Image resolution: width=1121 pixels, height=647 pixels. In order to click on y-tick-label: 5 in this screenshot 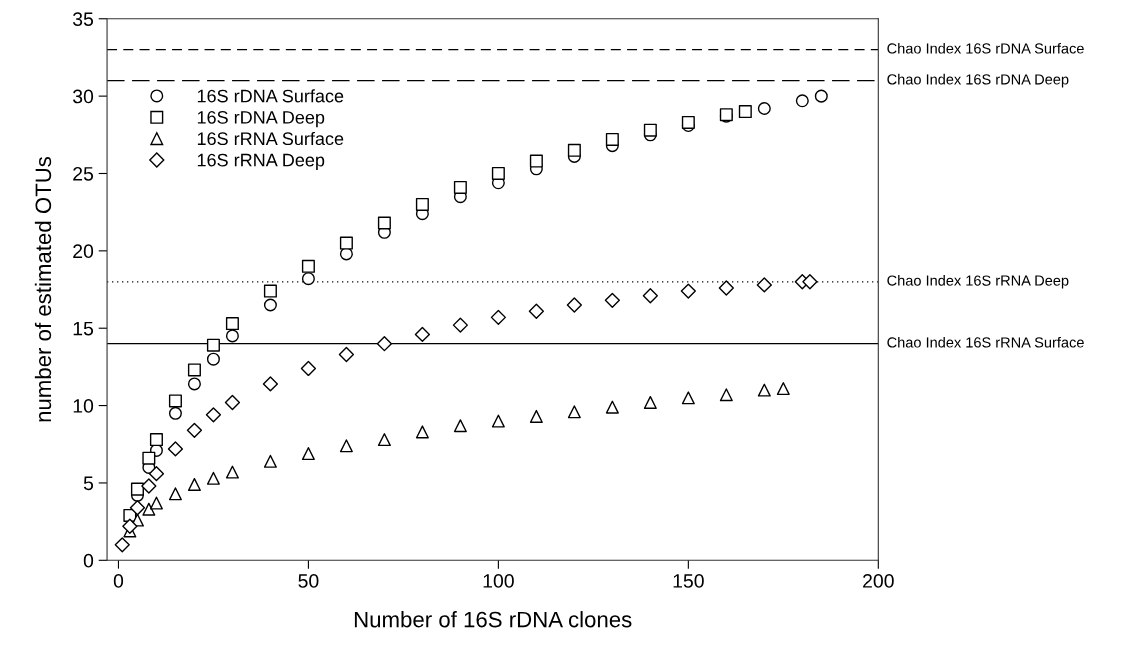, I will do `click(88, 483)`.